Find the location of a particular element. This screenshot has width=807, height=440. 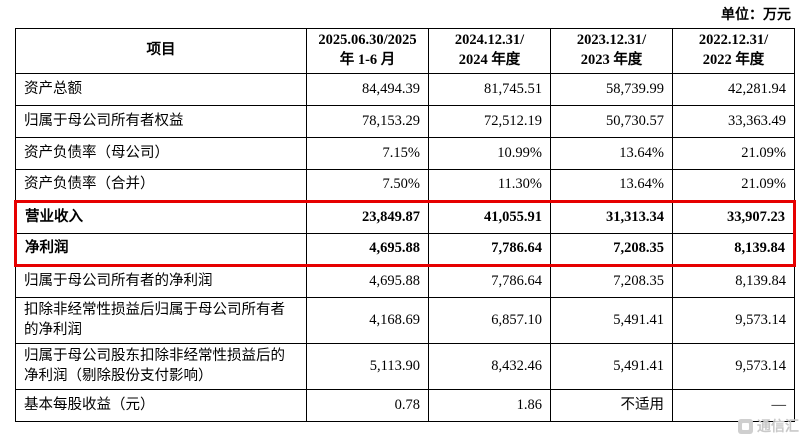

cell-value: 7.15% is located at coordinates (367, 153).